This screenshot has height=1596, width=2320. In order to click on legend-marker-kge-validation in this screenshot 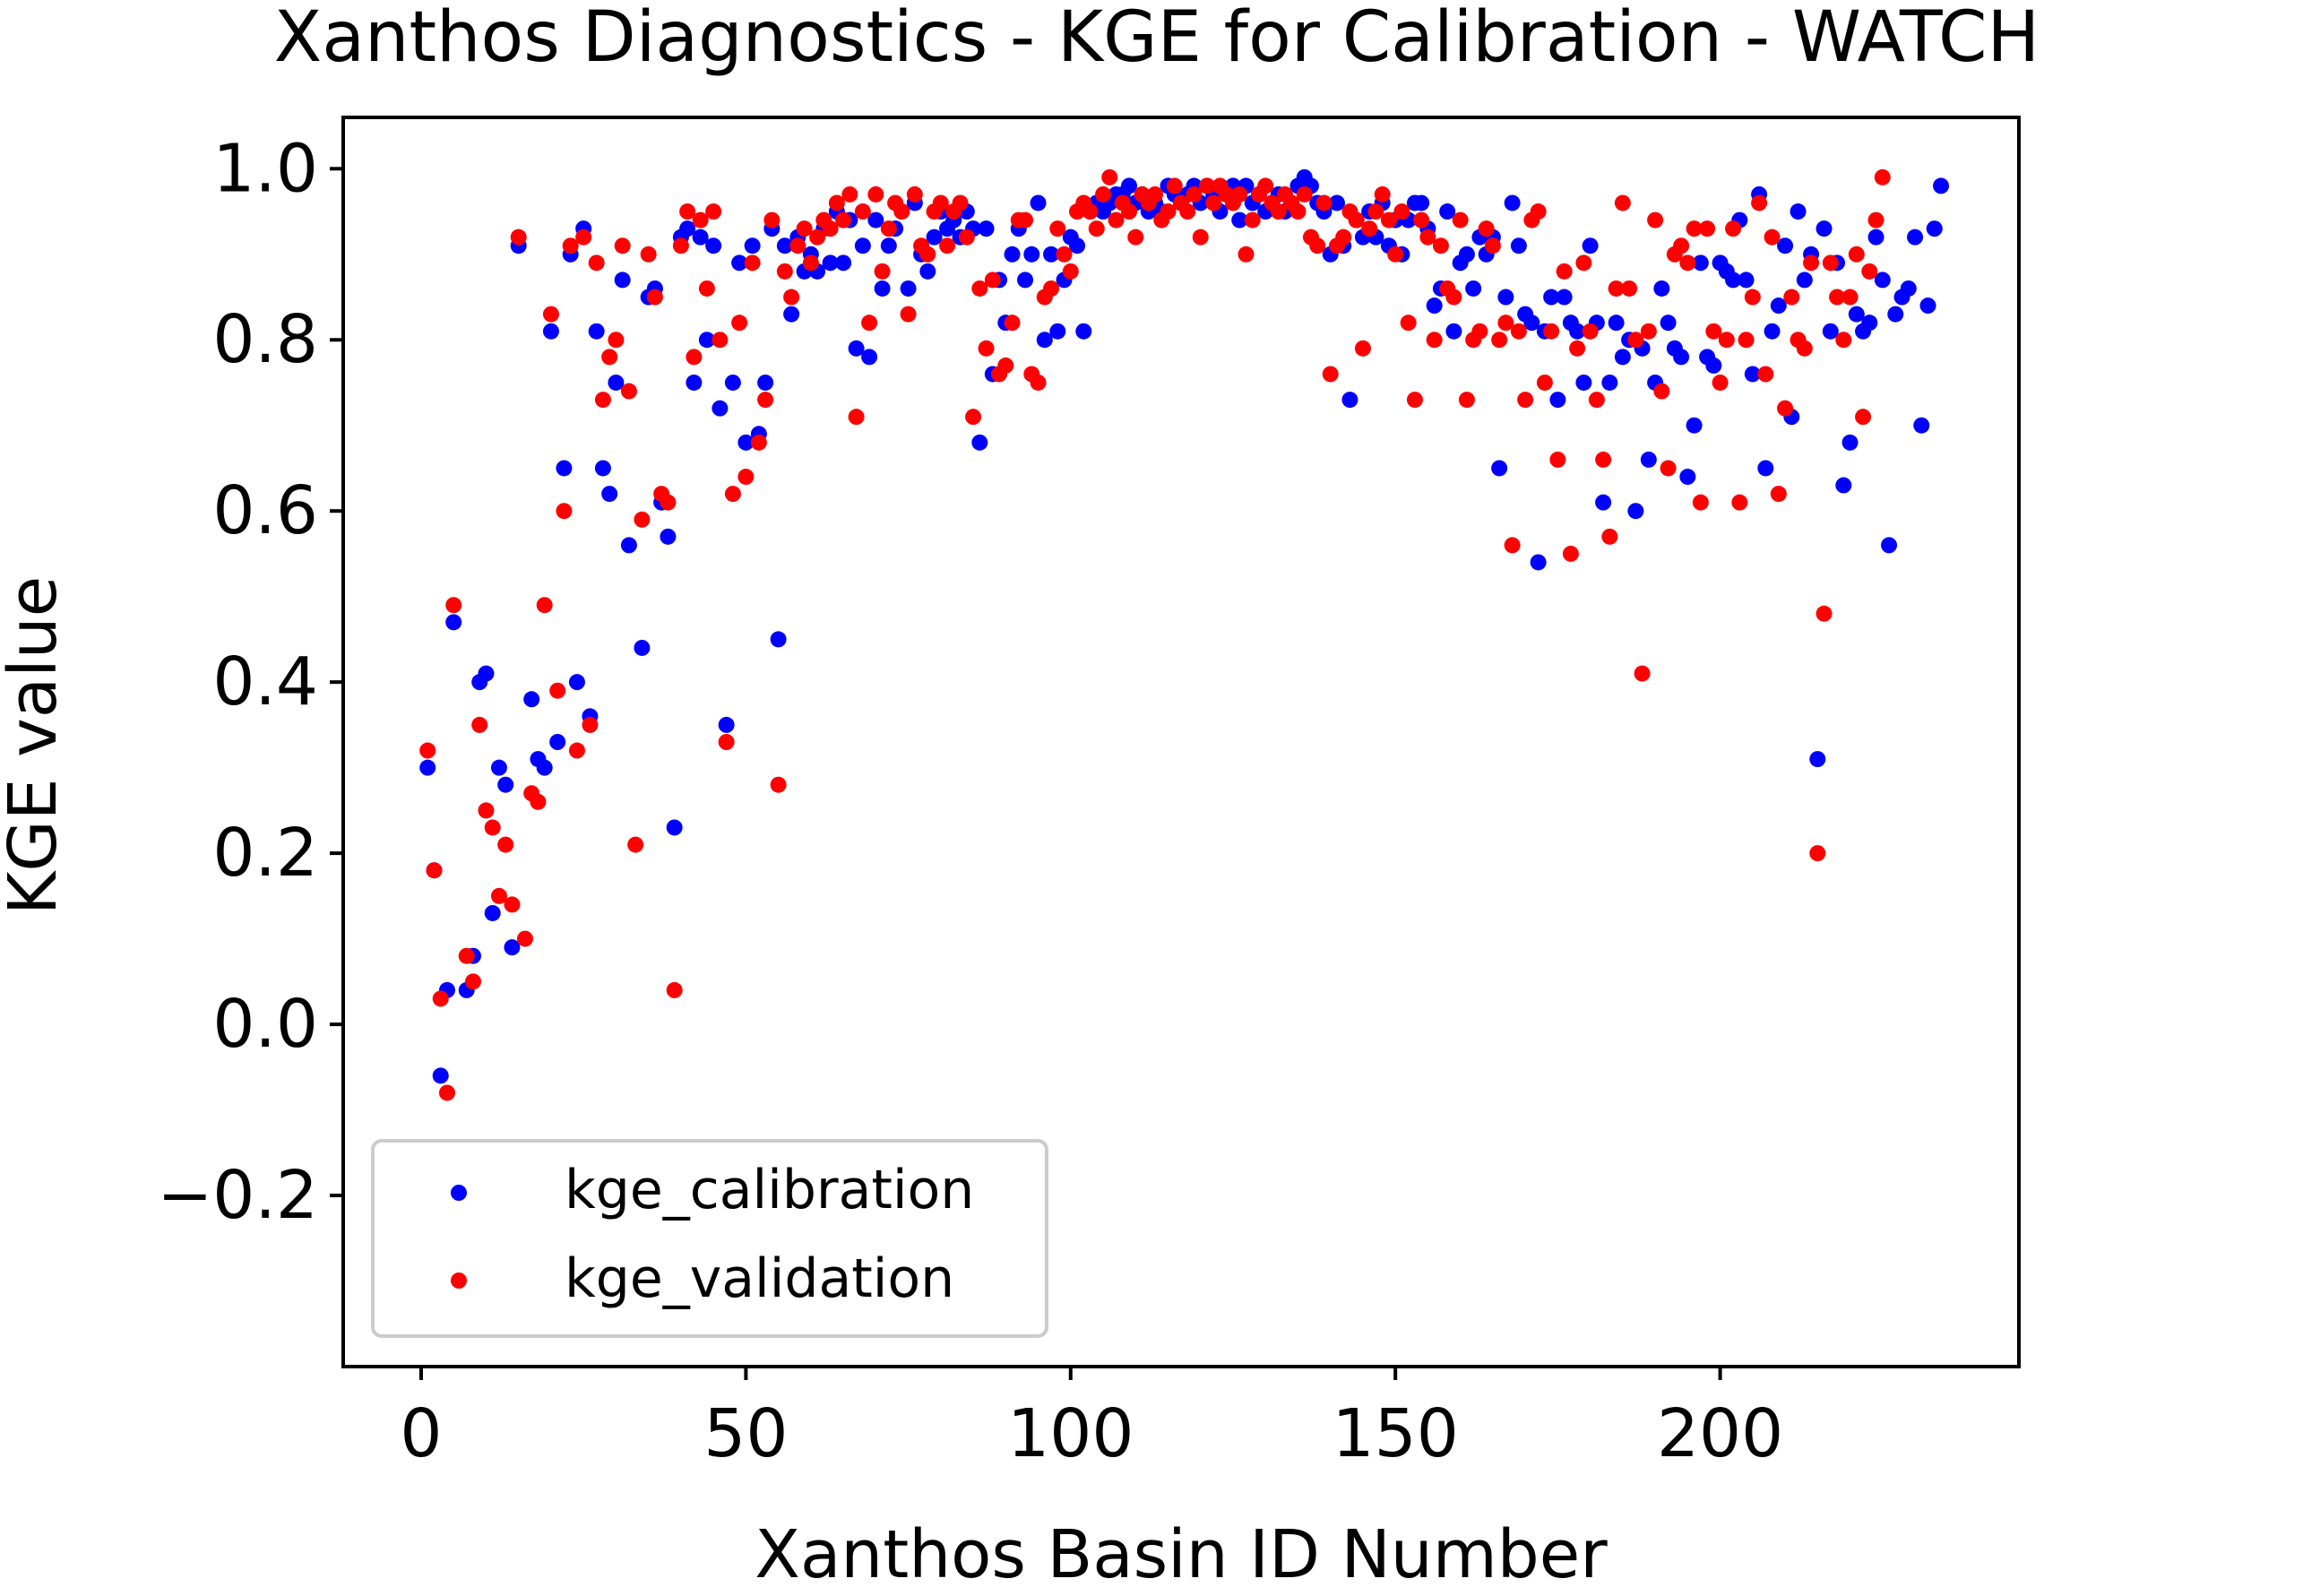, I will do `click(459, 1280)`.